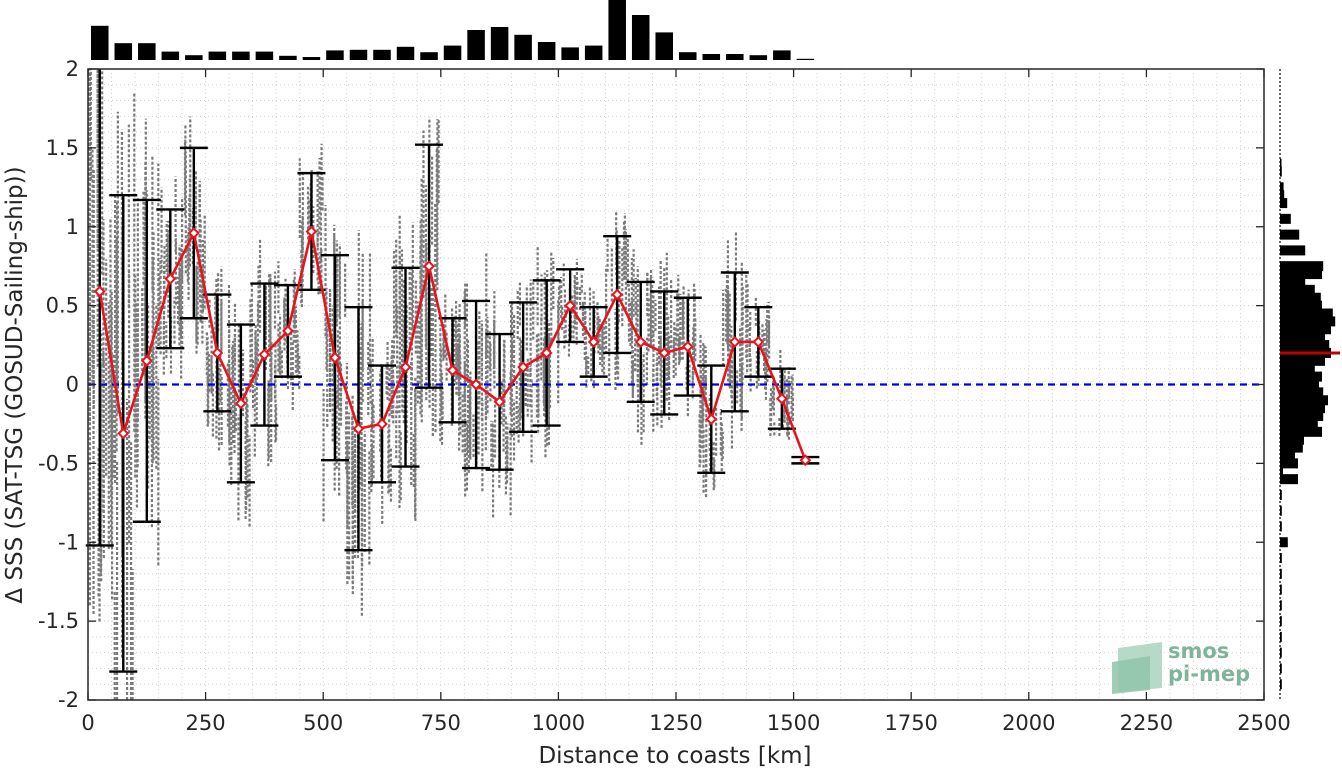  I want to click on logo-mark-front, so click(1131, 675).